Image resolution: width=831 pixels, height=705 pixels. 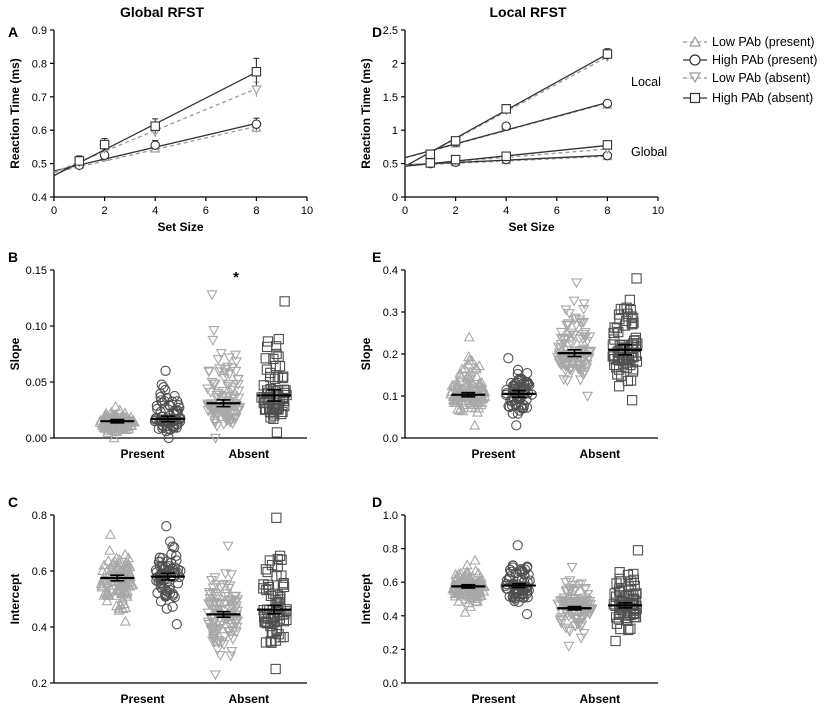 I want to click on category-label-absent: Absent, so click(x=248, y=454).